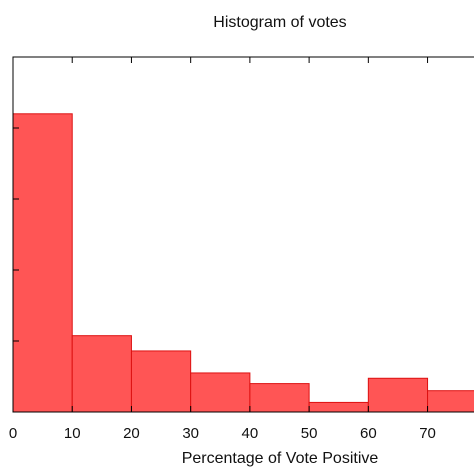 The width and height of the screenshot is (474, 474). What do you see at coordinates (280, 458) in the screenshot?
I see `x-axis-label: Percentage of Vote Positive` at bounding box center [280, 458].